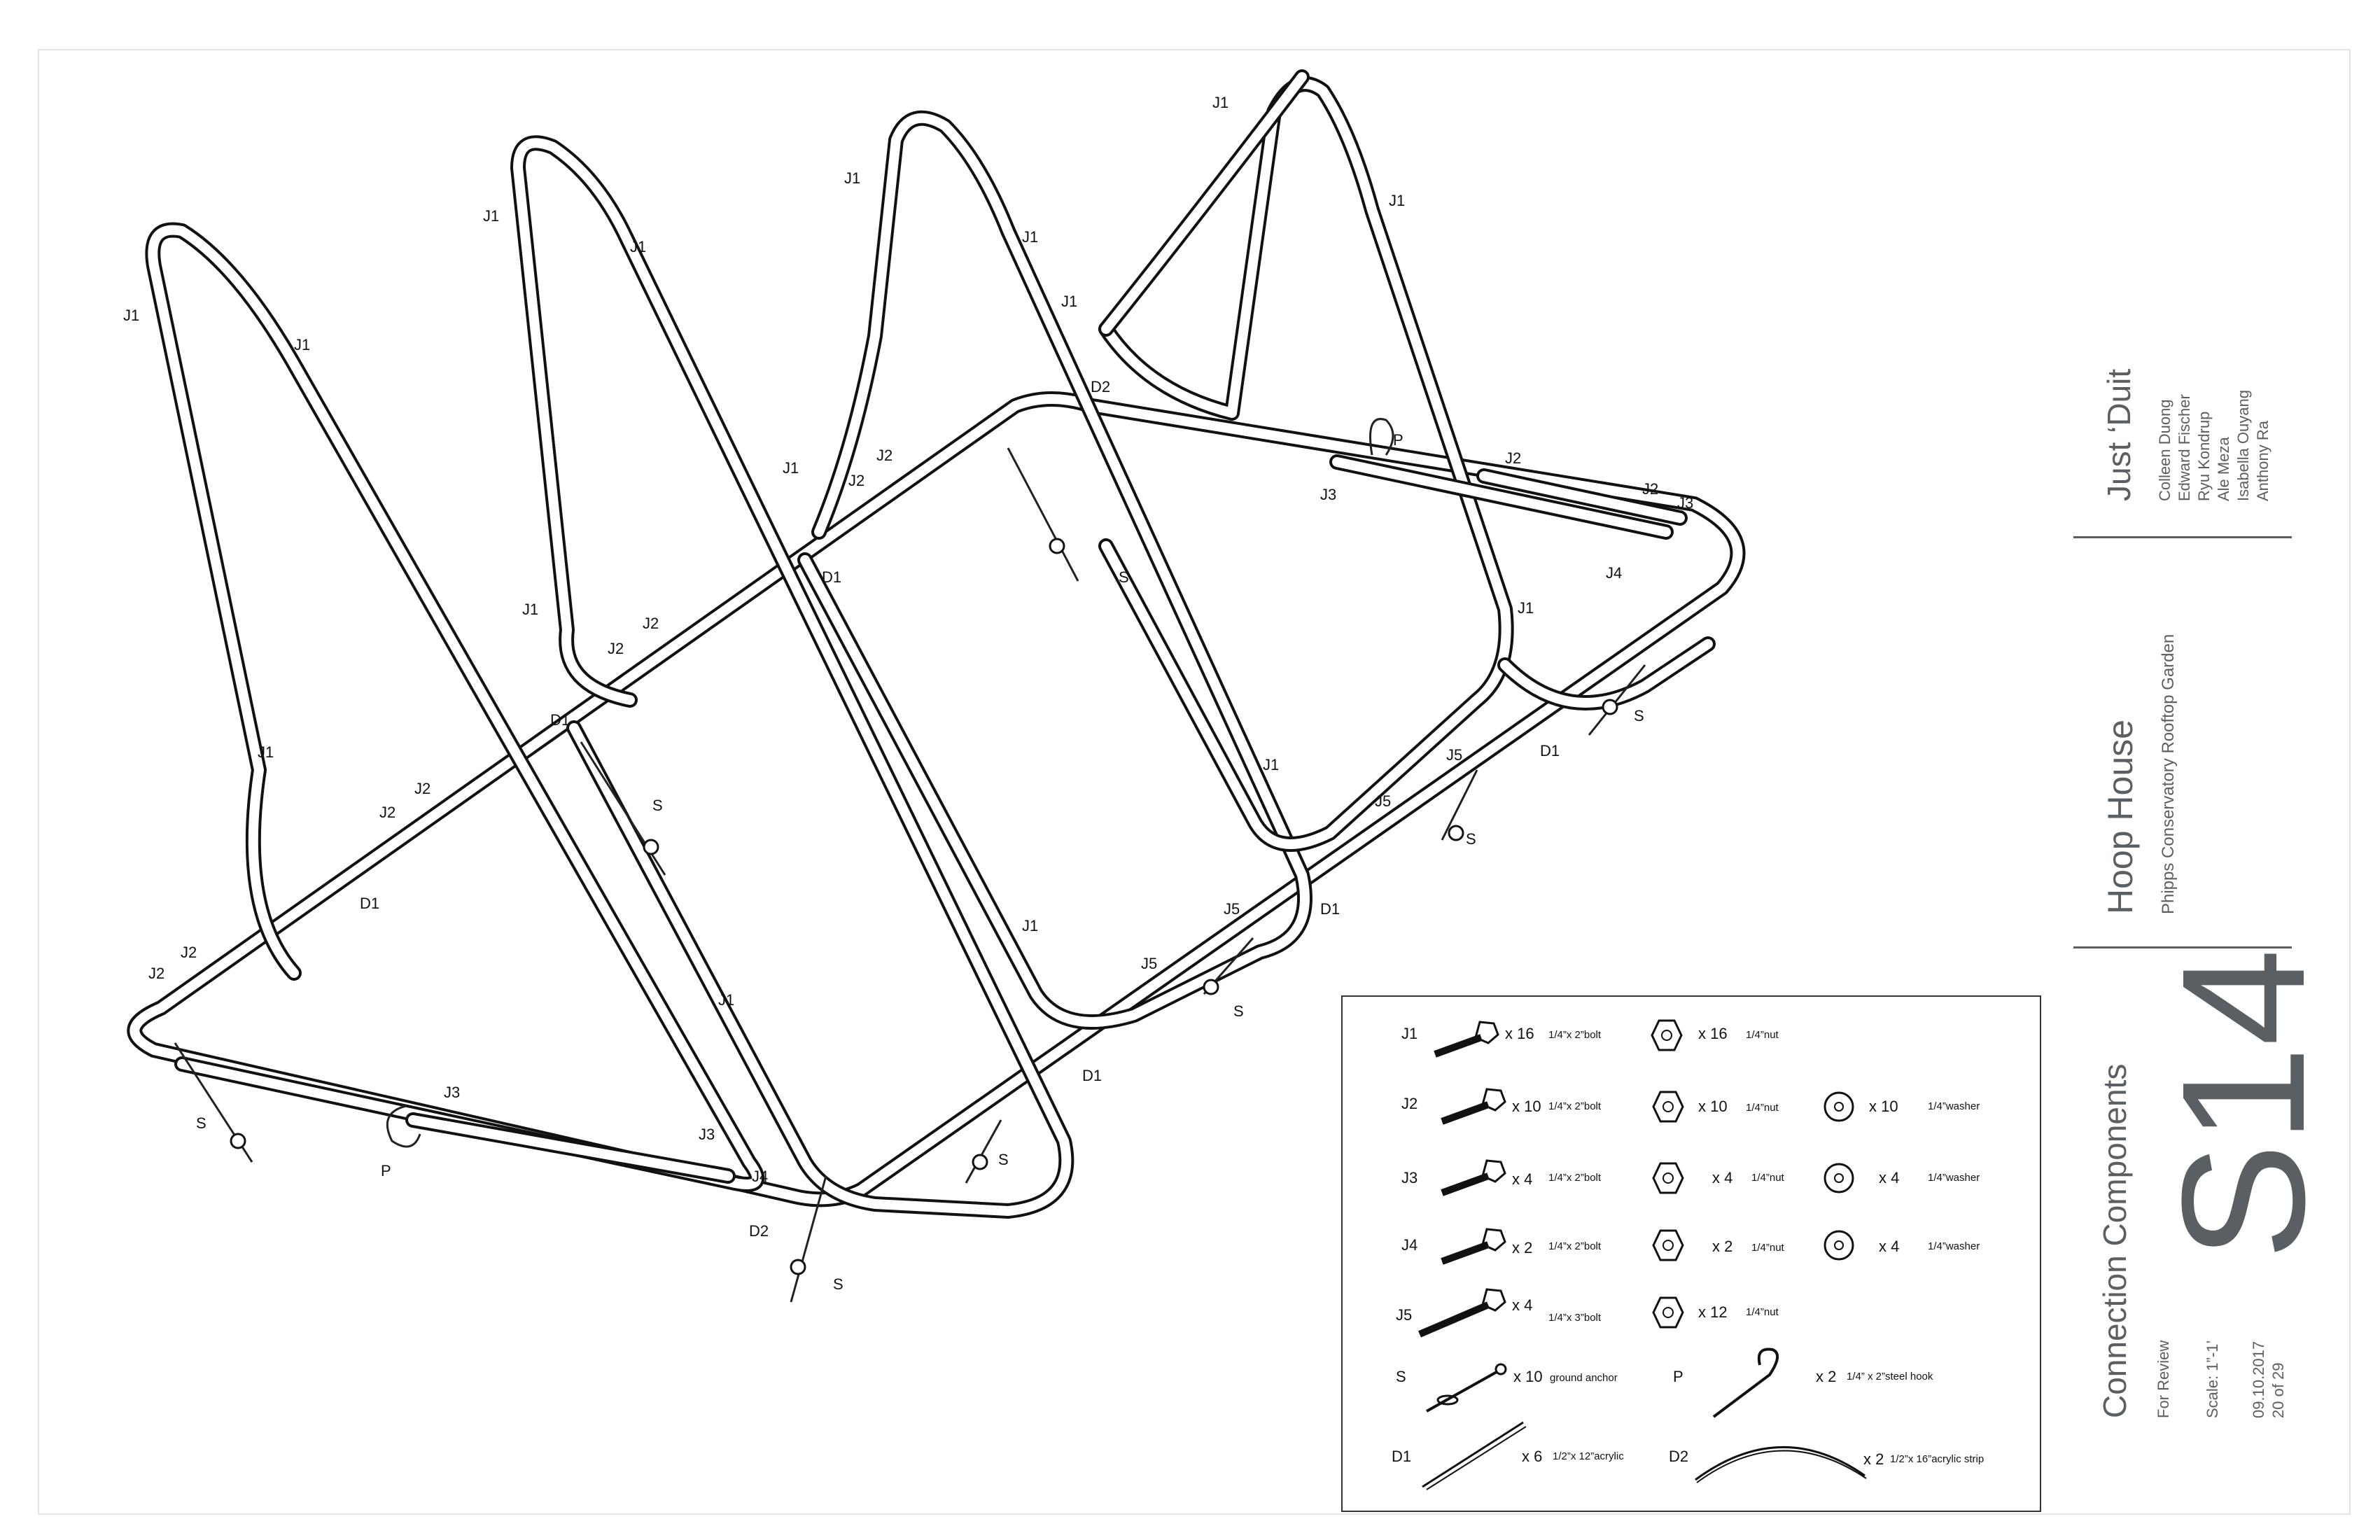  What do you see at coordinates (1522, 1247) in the screenshot?
I see `legend-bolt-qty: x 2` at bounding box center [1522, 1247].